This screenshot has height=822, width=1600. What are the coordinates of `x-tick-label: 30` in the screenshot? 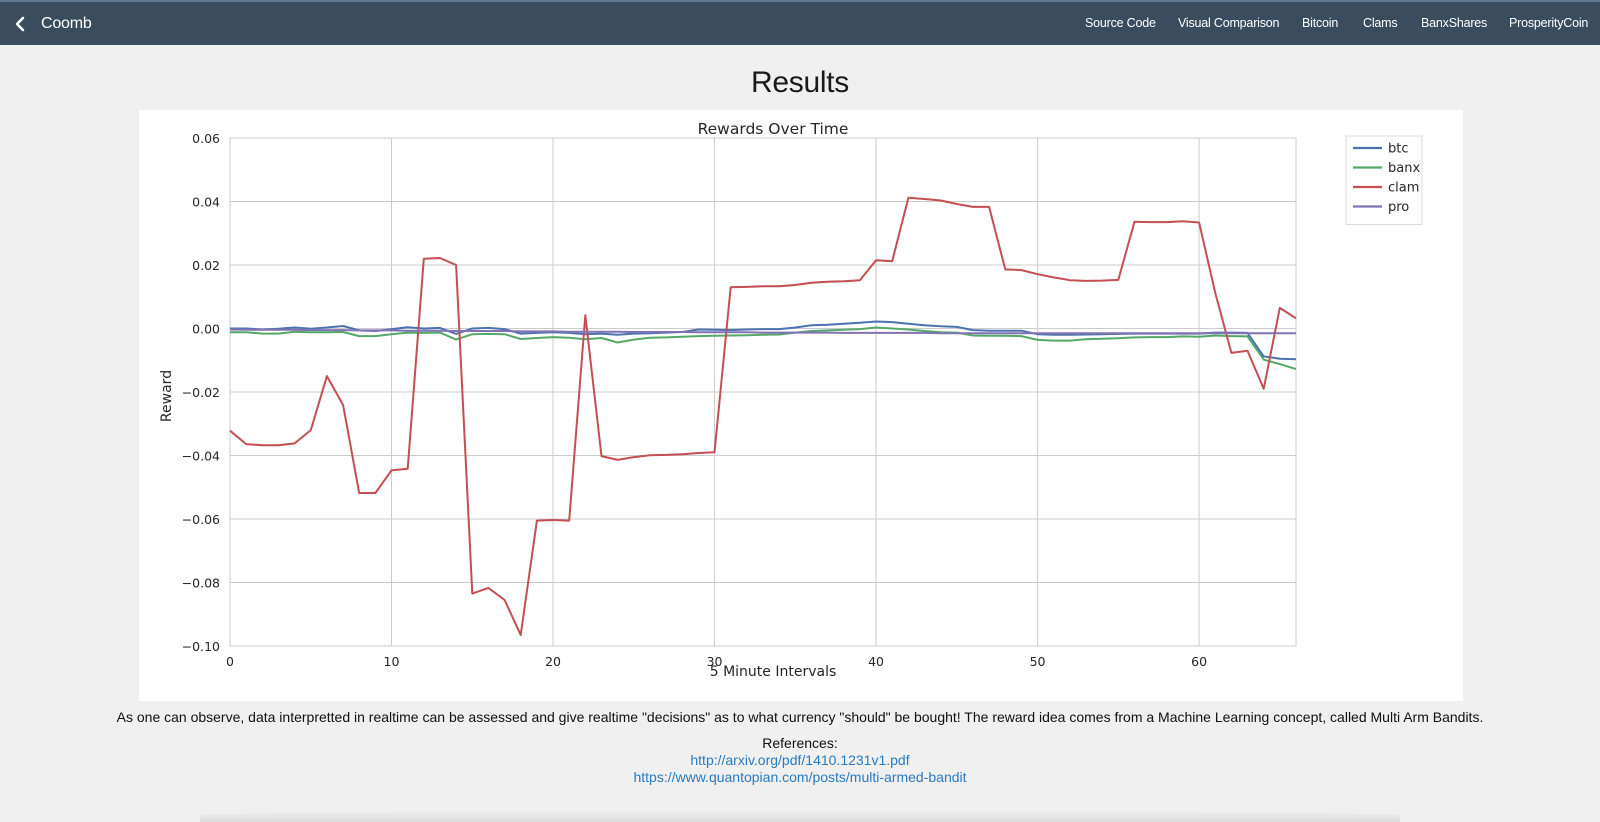 It's located at (715, 661).